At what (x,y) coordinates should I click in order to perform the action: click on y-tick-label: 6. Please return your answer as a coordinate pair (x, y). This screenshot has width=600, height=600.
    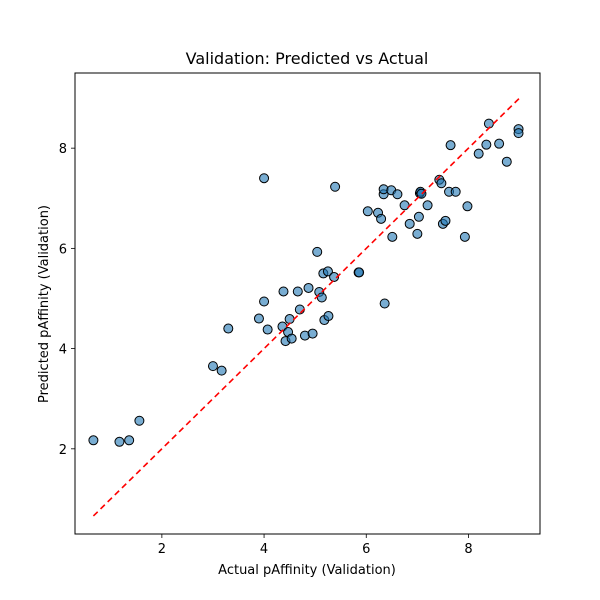
    Looking at the image, I should click on (63, 249).